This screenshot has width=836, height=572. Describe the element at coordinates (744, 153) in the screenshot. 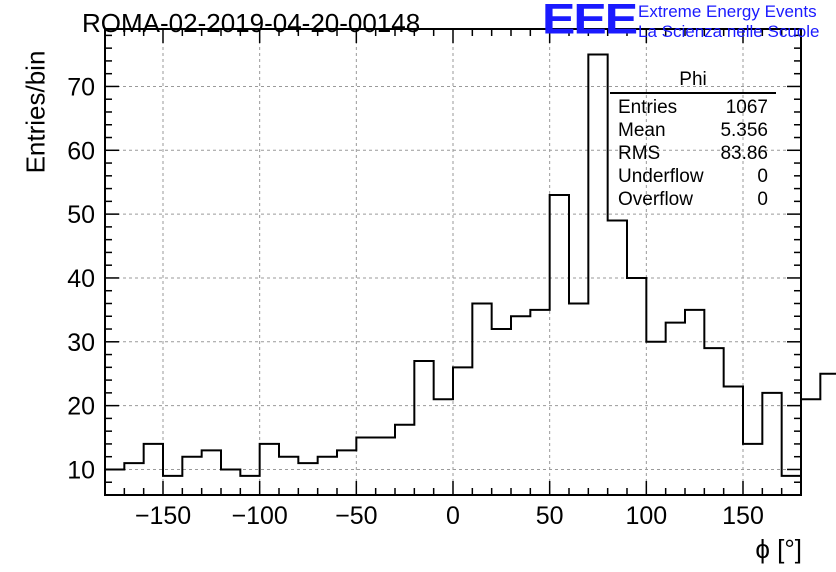

I see `stats-value: 83.86` at that location.